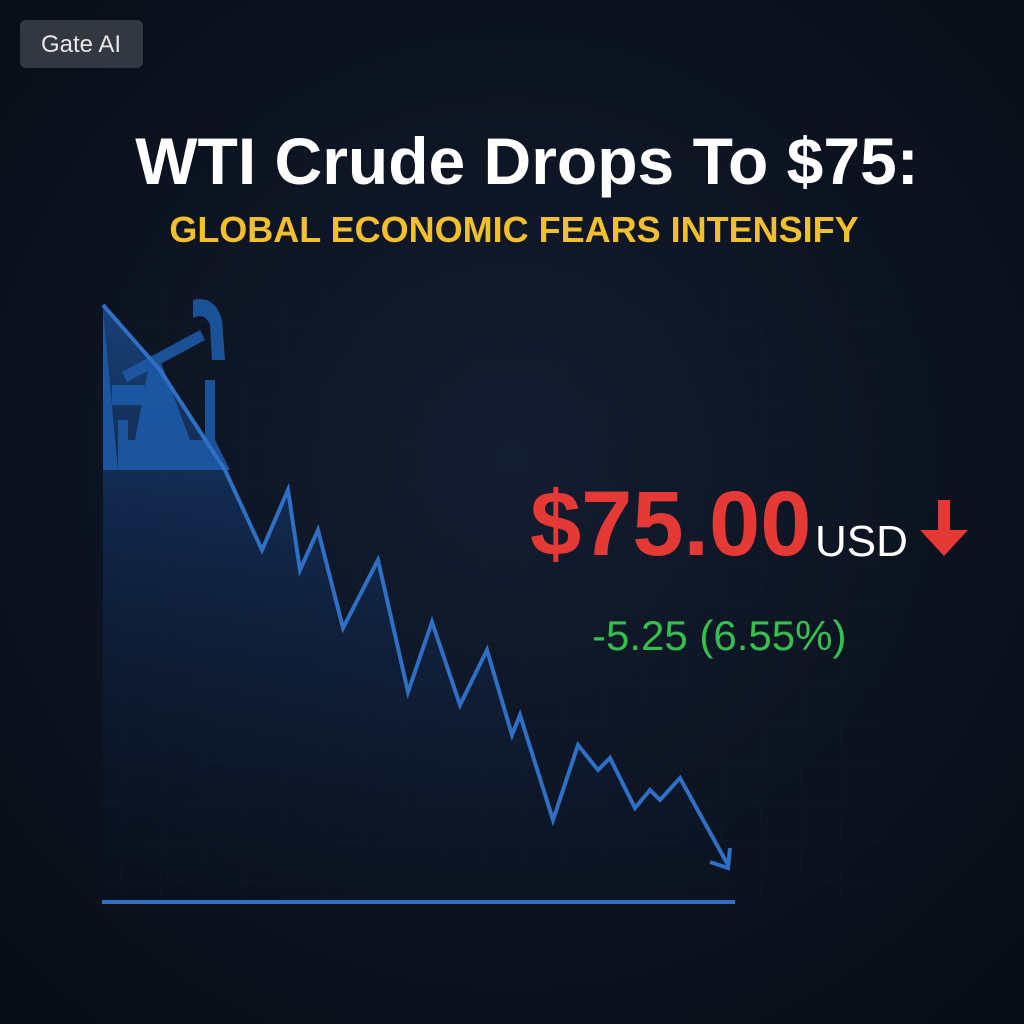  Describe the element at coordinates (166, 384) in the screenshot. I see `oil-pump` at that location.